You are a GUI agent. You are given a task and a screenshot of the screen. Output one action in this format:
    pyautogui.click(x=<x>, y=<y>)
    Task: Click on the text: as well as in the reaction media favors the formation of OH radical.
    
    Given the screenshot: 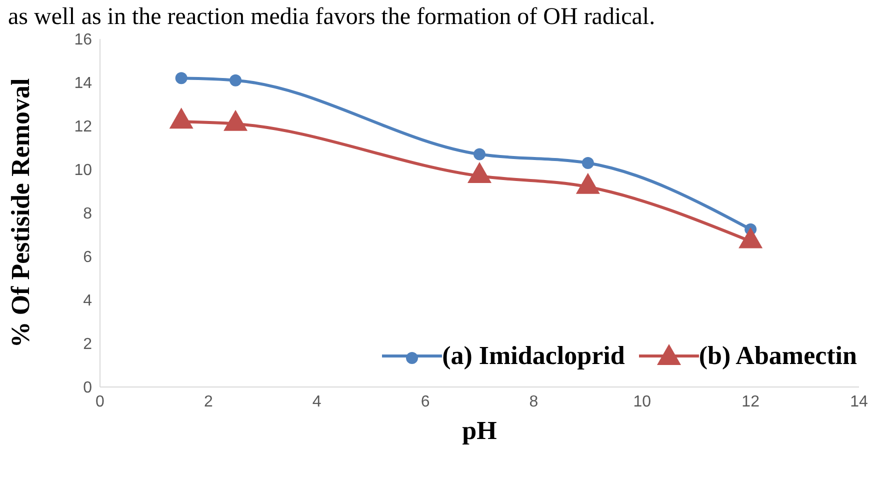 What is the action you would take?
    pyautogui.click(x=332, y=17)
    